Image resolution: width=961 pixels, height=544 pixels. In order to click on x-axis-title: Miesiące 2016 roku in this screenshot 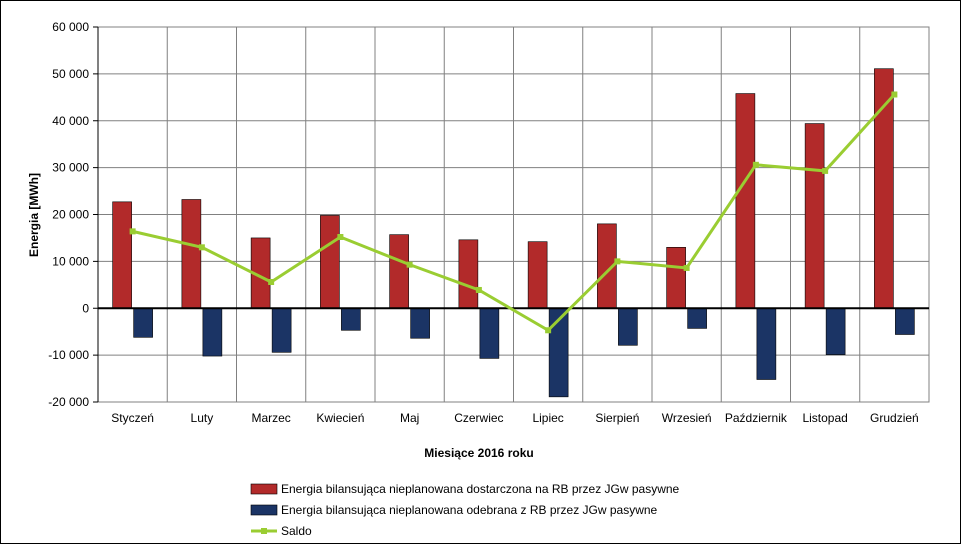, I will do `click(478, 453)`.